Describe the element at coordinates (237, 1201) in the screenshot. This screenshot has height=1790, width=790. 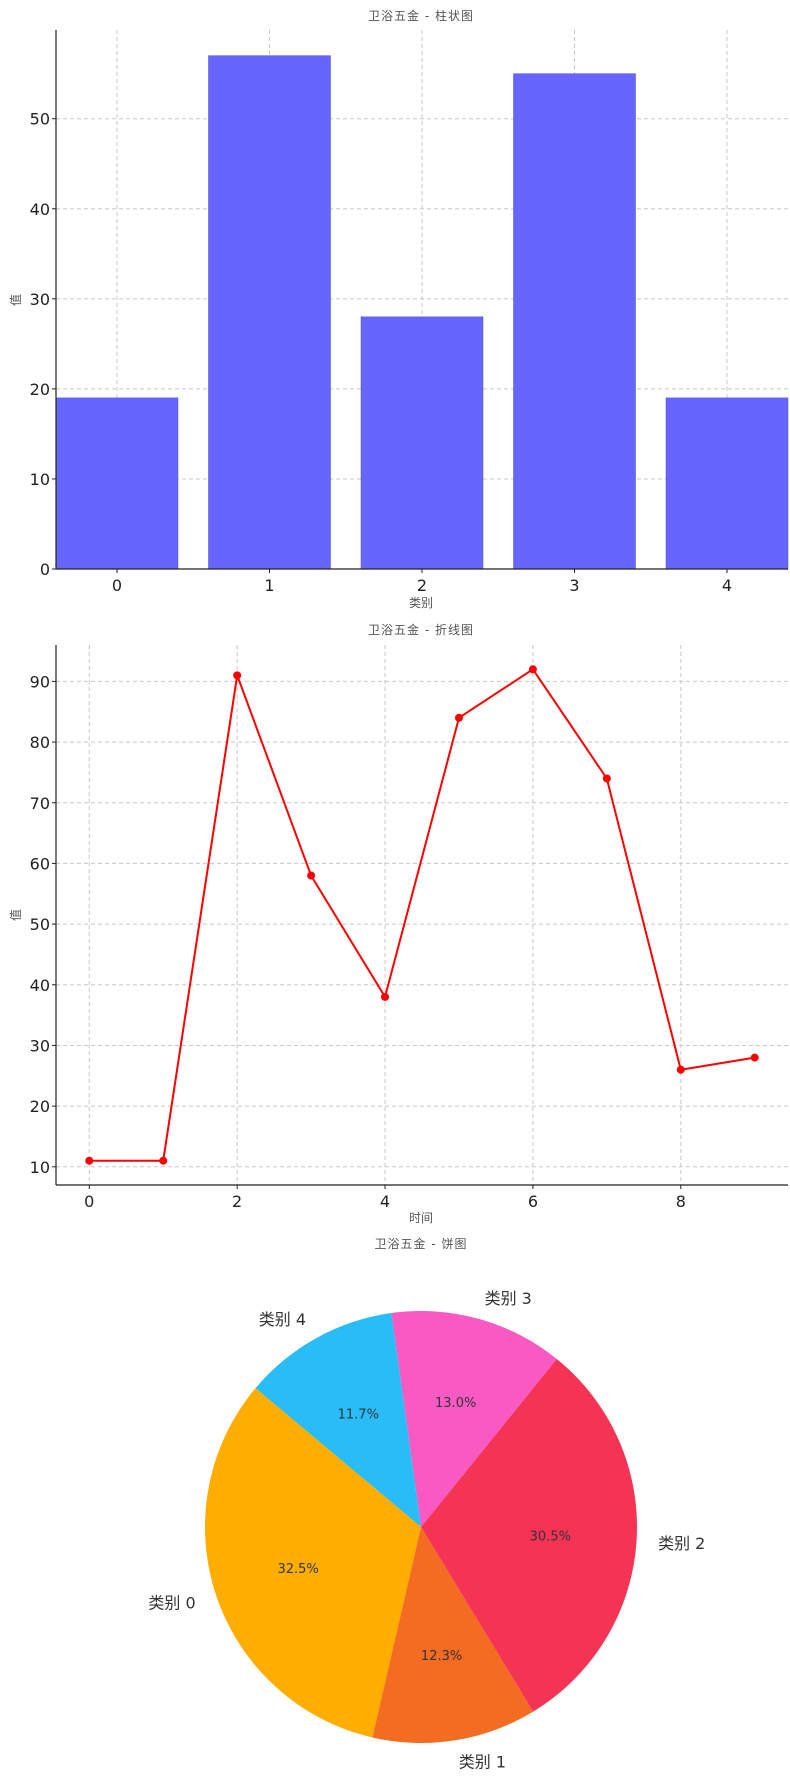
I see `line-xtick-label: 2` at that location.